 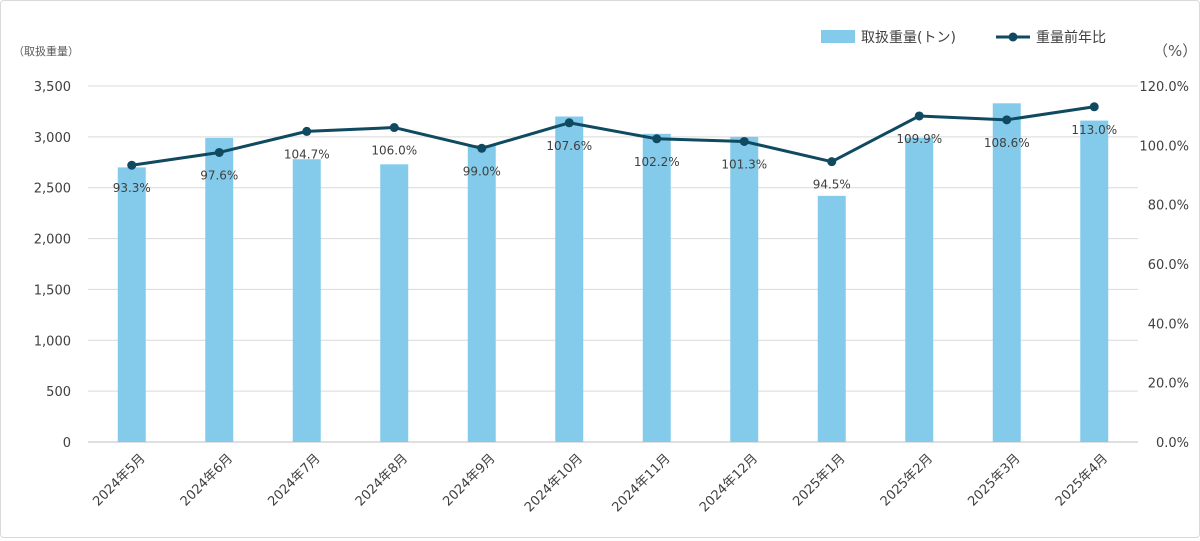 What do you see at coordinates (1172, 443) in the screenshot?
I see `right-tick-label: 0.0%` at bounding box center [1172, 443].